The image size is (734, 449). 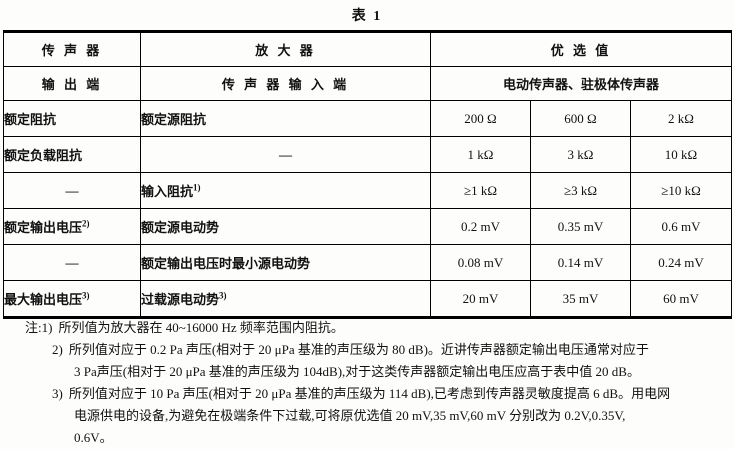 What do you see at coordinates (33, 327) in the screenshot?
I see `notes-label: 注:` at bounding box center [33, 327].